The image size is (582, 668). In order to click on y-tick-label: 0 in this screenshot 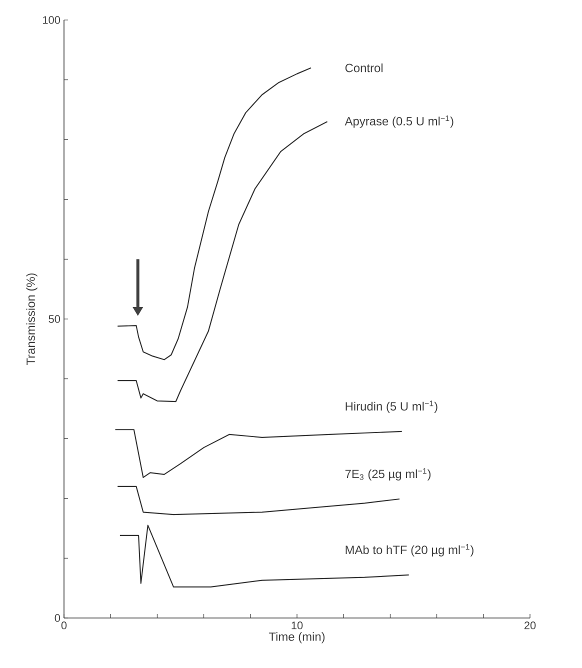, I will do `click(57, 618)`.